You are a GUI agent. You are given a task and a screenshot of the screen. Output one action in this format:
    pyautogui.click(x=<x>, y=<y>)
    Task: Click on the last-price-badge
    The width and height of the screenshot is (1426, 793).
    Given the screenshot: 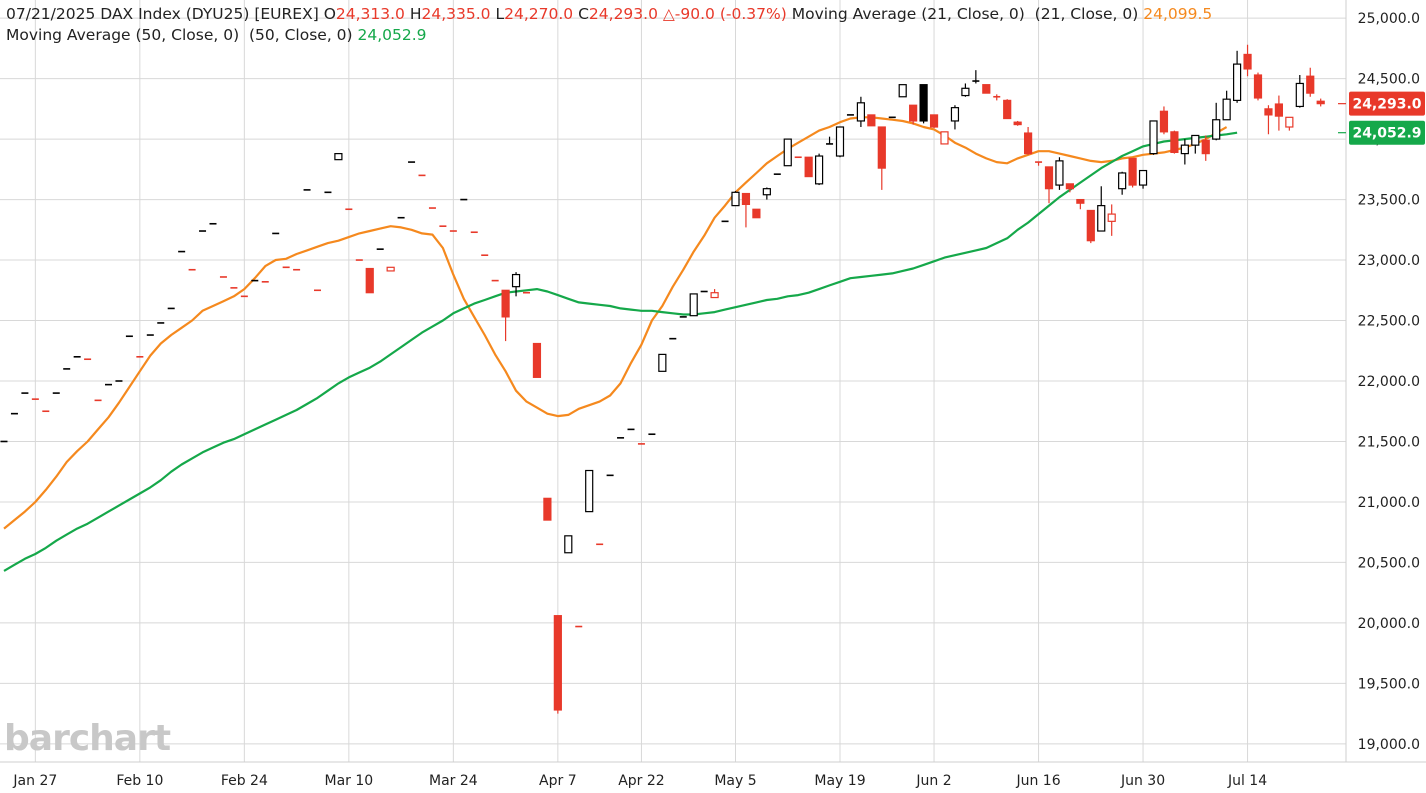 What is the action you would take?
    pyautogui.click(x=1387, y=103)
    